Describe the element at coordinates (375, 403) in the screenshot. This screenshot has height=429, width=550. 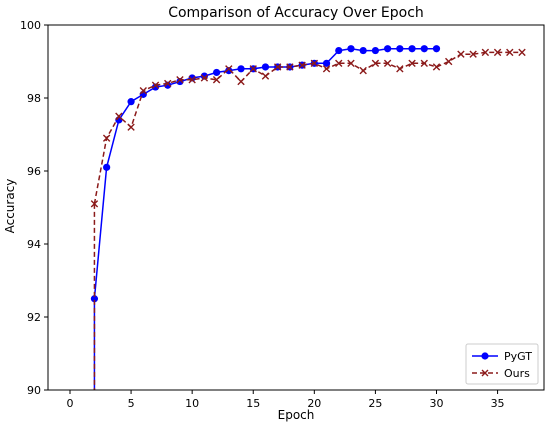
I see `x-tick-label: 25` at that location.